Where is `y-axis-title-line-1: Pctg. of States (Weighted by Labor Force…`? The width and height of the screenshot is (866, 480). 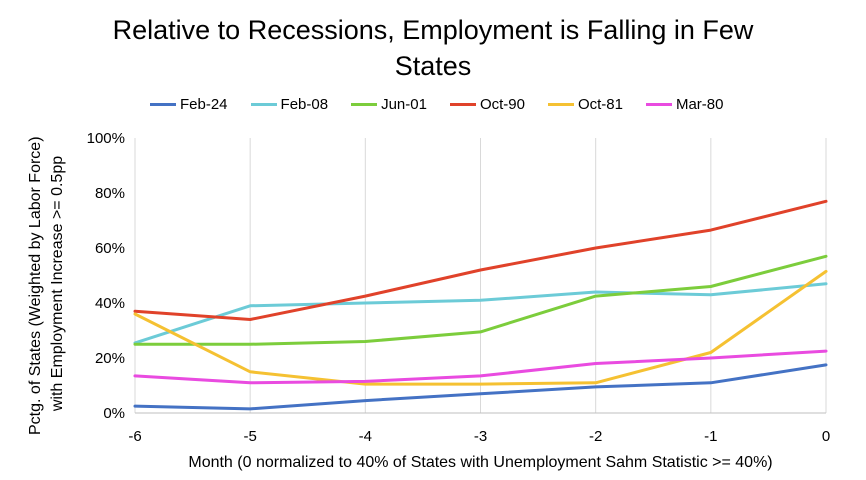
y-axis-title-line-1: Pctg. of States (Weighted by Labor Force… is located at coordinates (35, 285).